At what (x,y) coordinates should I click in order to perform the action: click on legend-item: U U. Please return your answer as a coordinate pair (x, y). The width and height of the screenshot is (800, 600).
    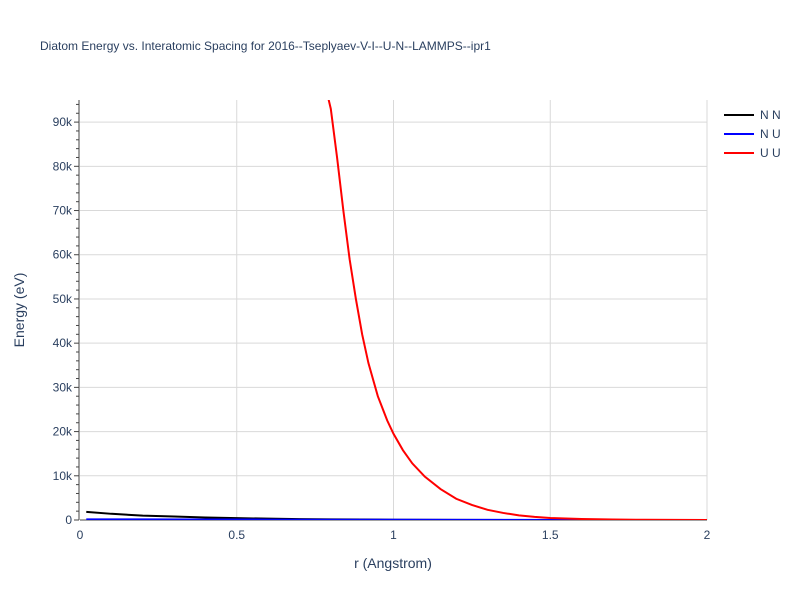
    Looking at the image, I should click on (752, 153).